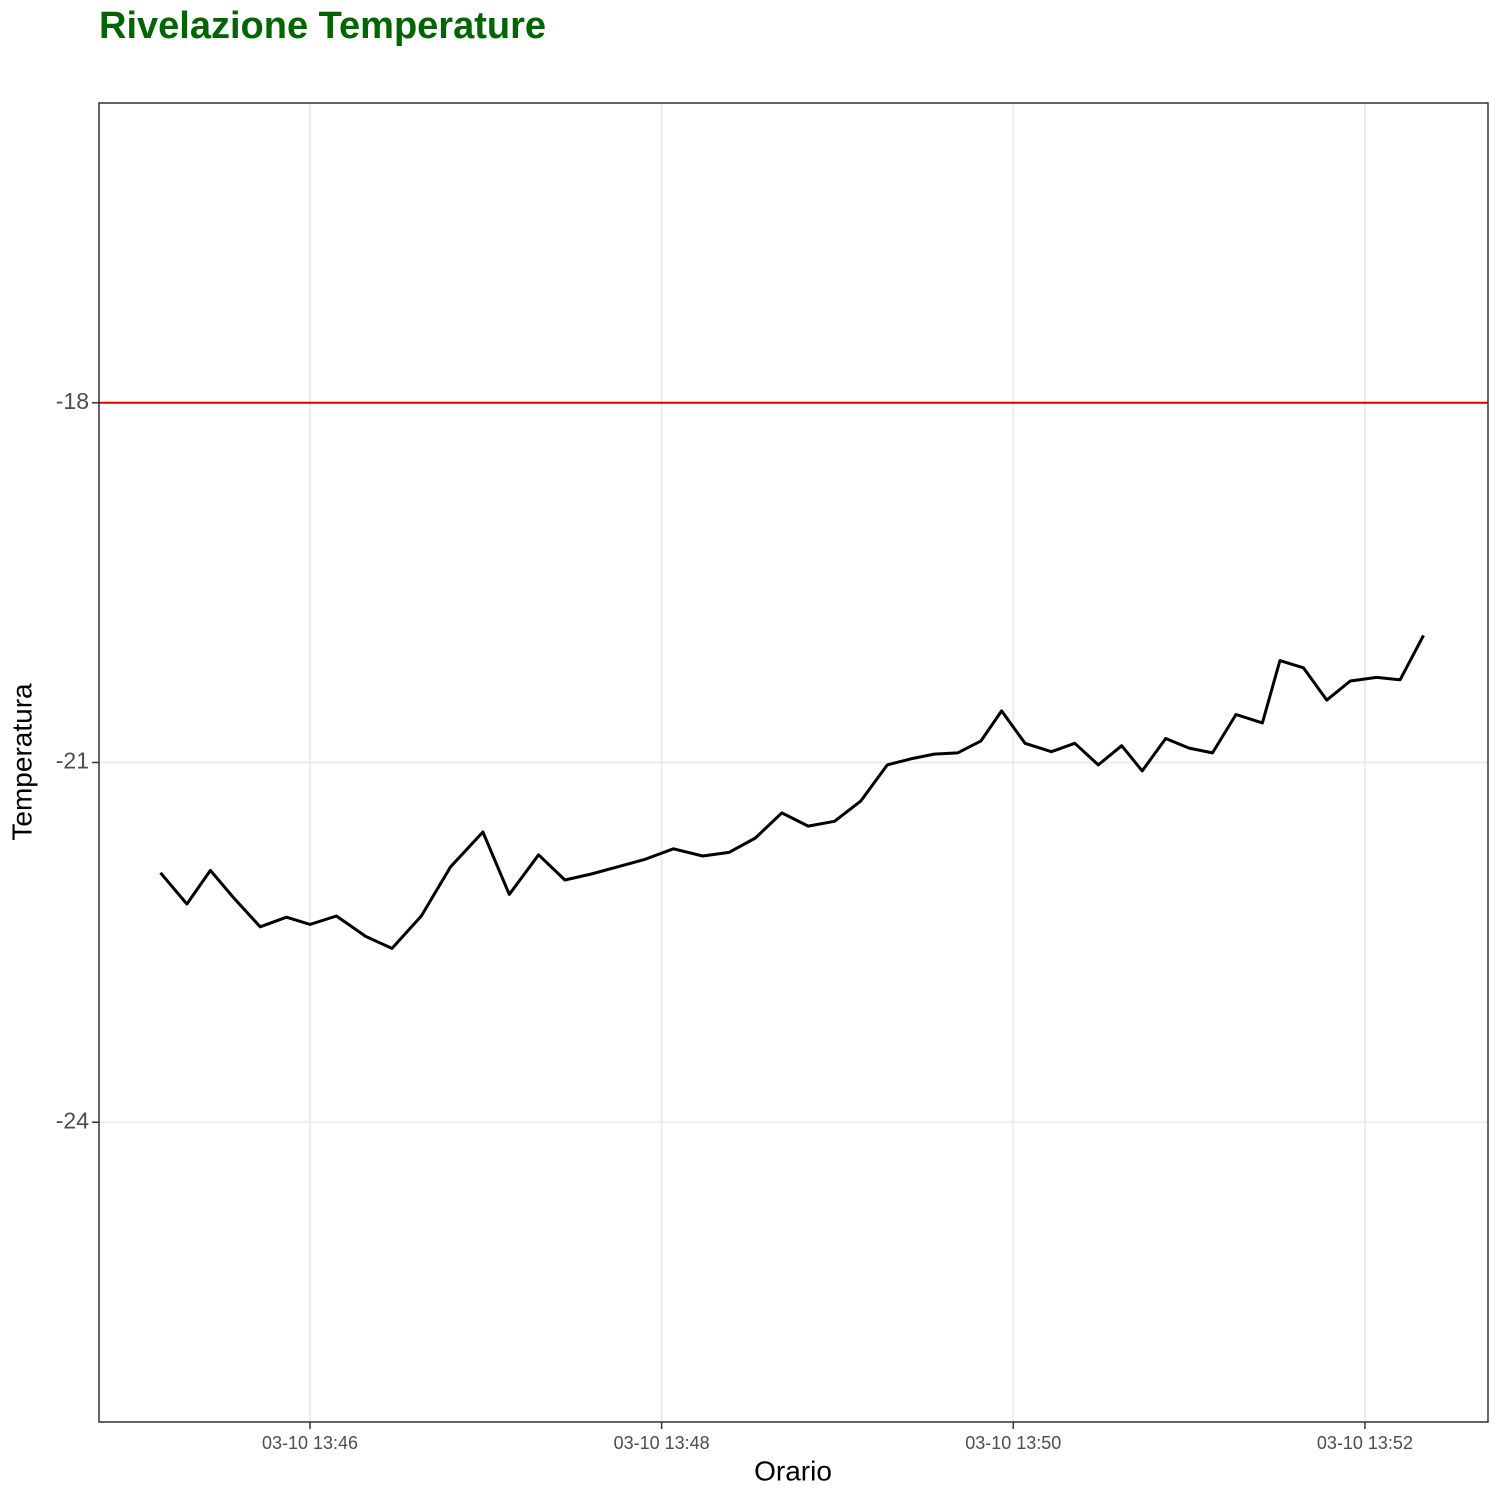 The width and height of the screenshot is (1500, 1500). Describe the element at coordinates (310, 1443) in the screenshot. I see `x-tick-label: 03-10 13:46` at that location.